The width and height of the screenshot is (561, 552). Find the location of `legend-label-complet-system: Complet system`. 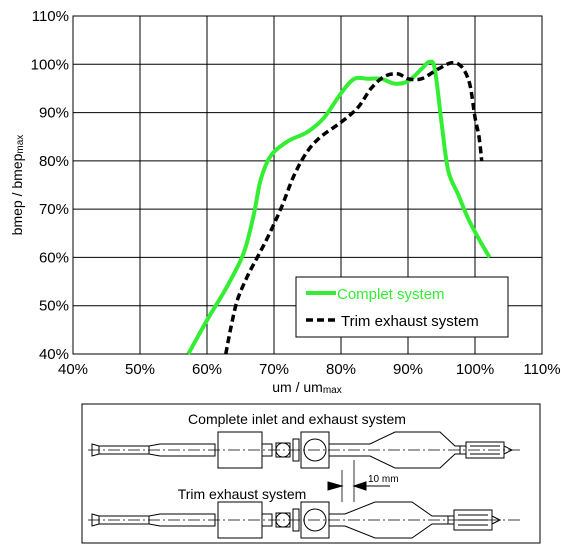

legend-label-complet-system: Complet system is located at coordinates (391, 294).